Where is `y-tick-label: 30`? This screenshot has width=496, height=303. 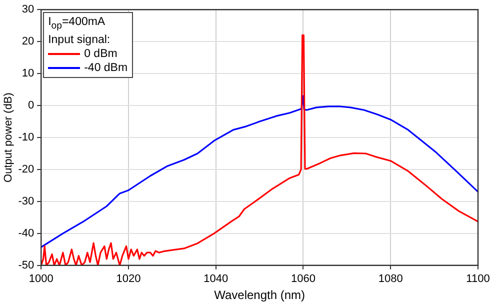 y-tick-label: 30 is located at coordinates (28, 10).